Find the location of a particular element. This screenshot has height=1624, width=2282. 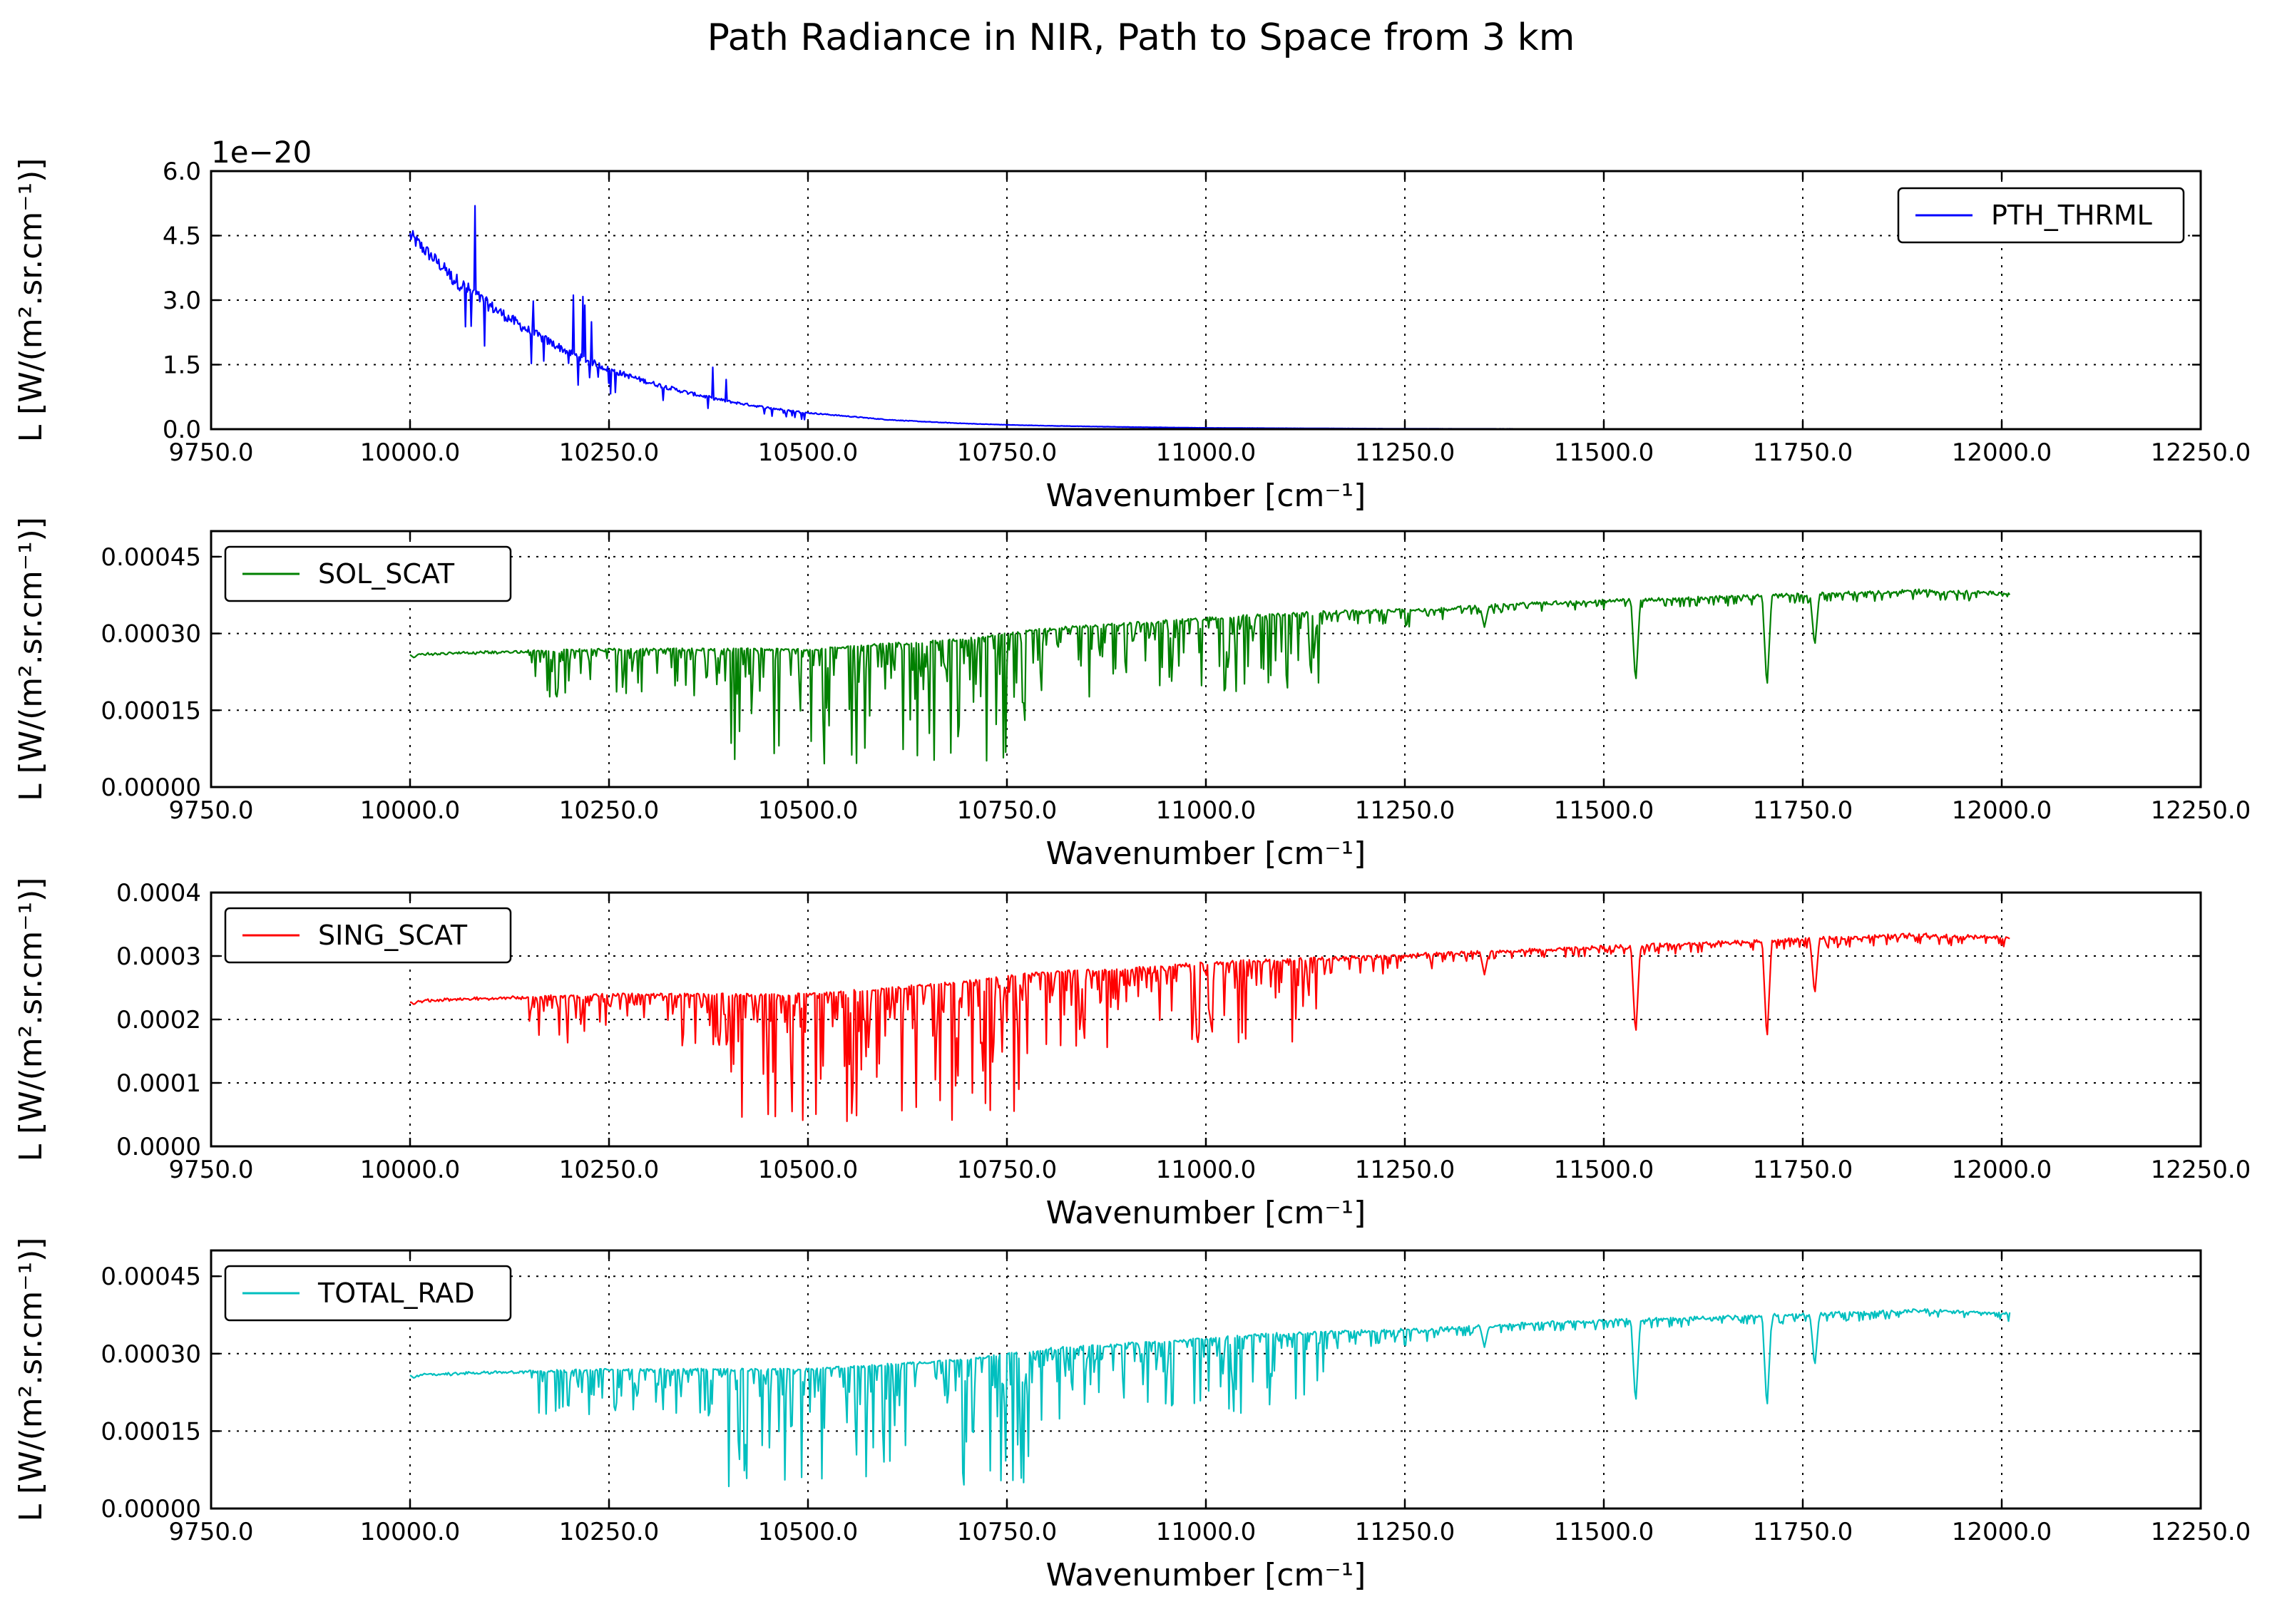

legend-label: SING_SCAT is located at coordinates (393, 935).